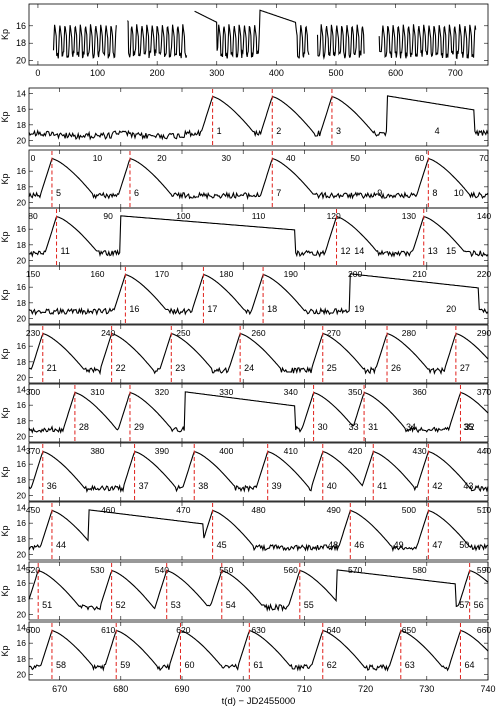 This screenshot has width=500, height=706. What do you see at coordinates (231, 605) in the screenshot?
I see `cycle-number-label: 54` at bounding box center [231, 605].